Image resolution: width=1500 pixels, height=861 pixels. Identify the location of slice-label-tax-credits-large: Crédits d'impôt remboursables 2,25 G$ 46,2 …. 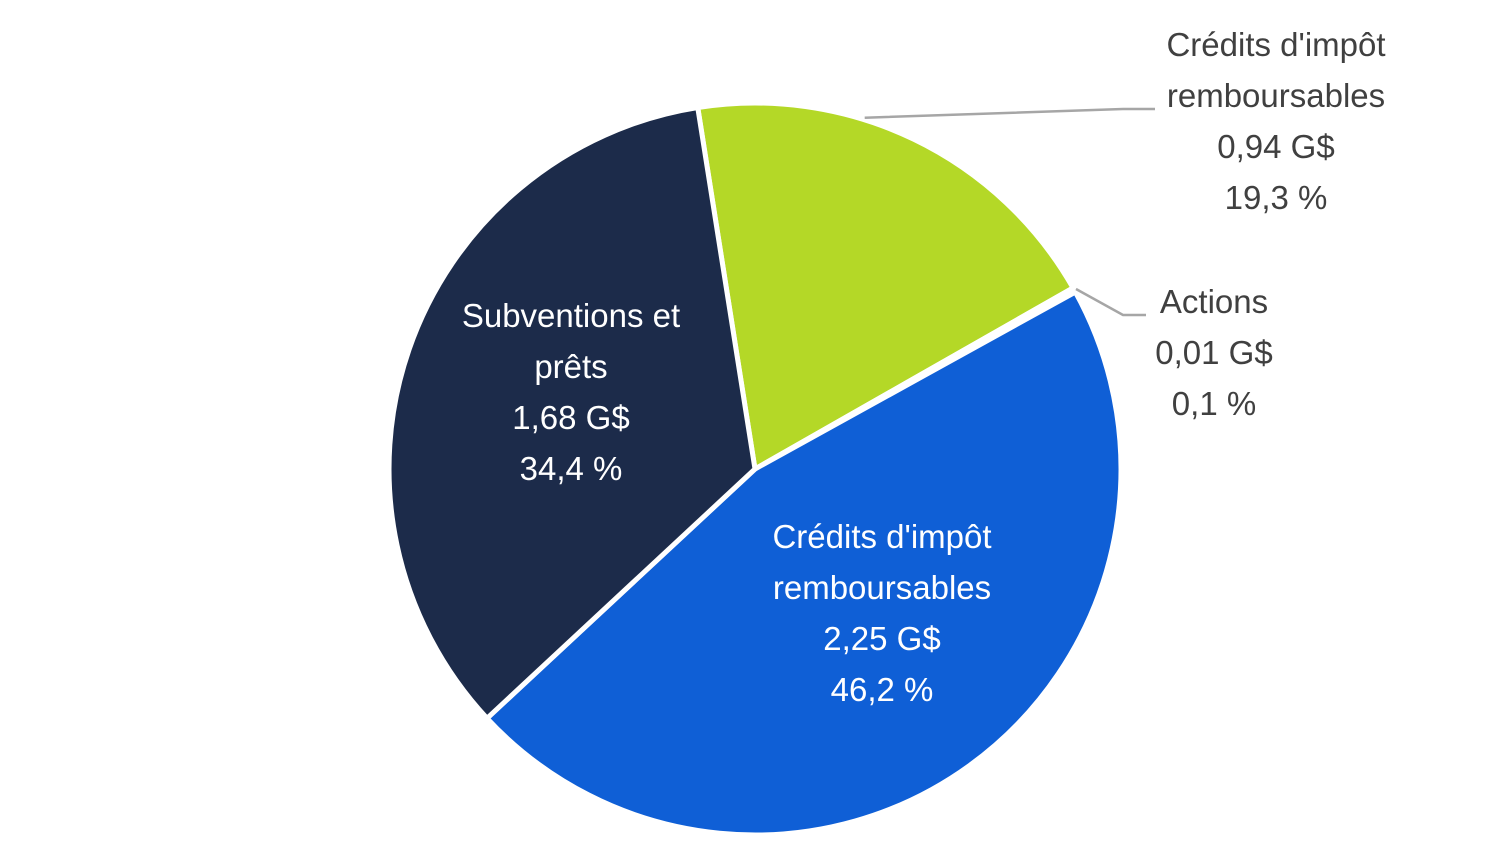
(881, 613).